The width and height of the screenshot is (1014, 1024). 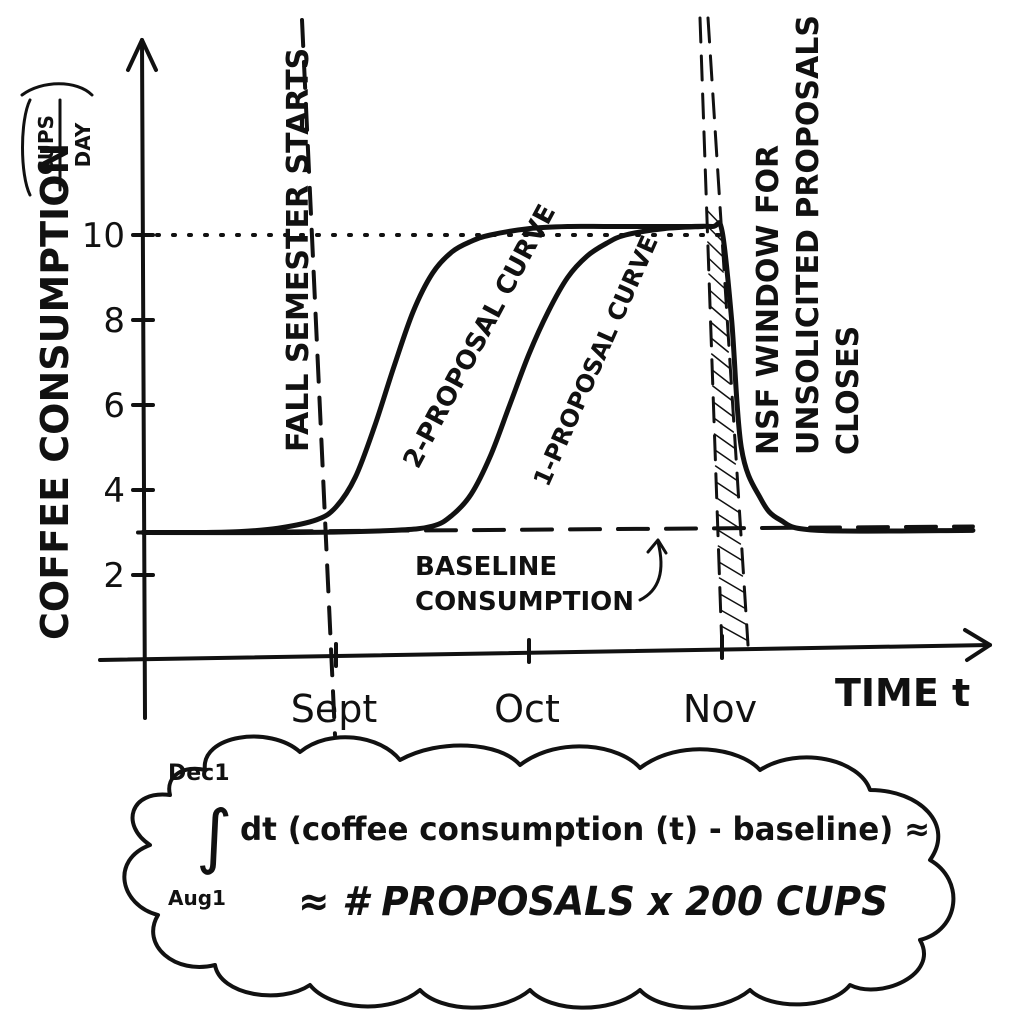 I want to click on y-axis-label: COFFEE CONSUMPTION, so click(x=55, y=391).